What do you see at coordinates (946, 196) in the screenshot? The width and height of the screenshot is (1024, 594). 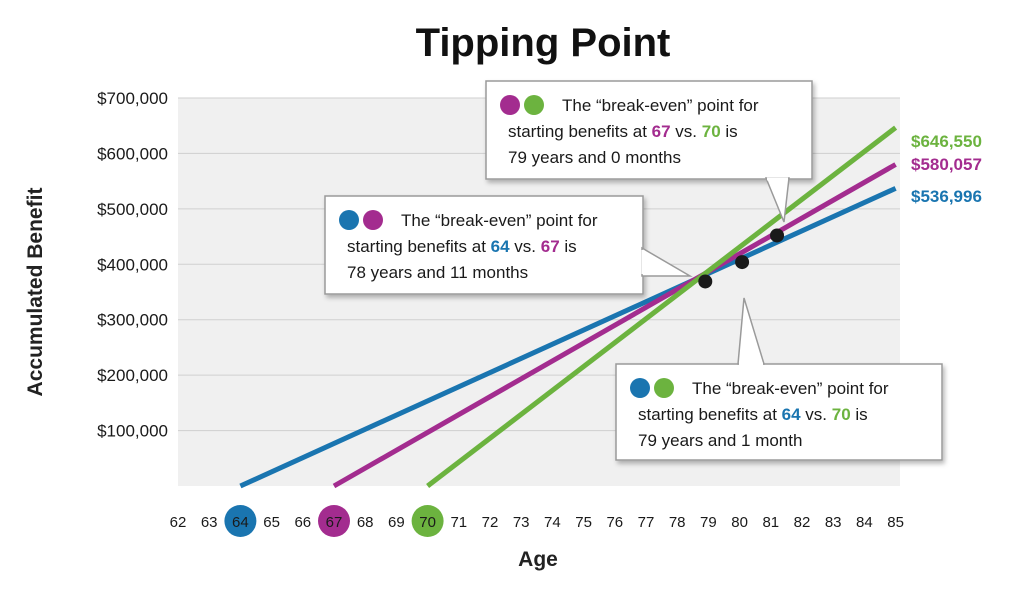 I see `end-value-label-64: $536,996` at bounding box center [946, 196].